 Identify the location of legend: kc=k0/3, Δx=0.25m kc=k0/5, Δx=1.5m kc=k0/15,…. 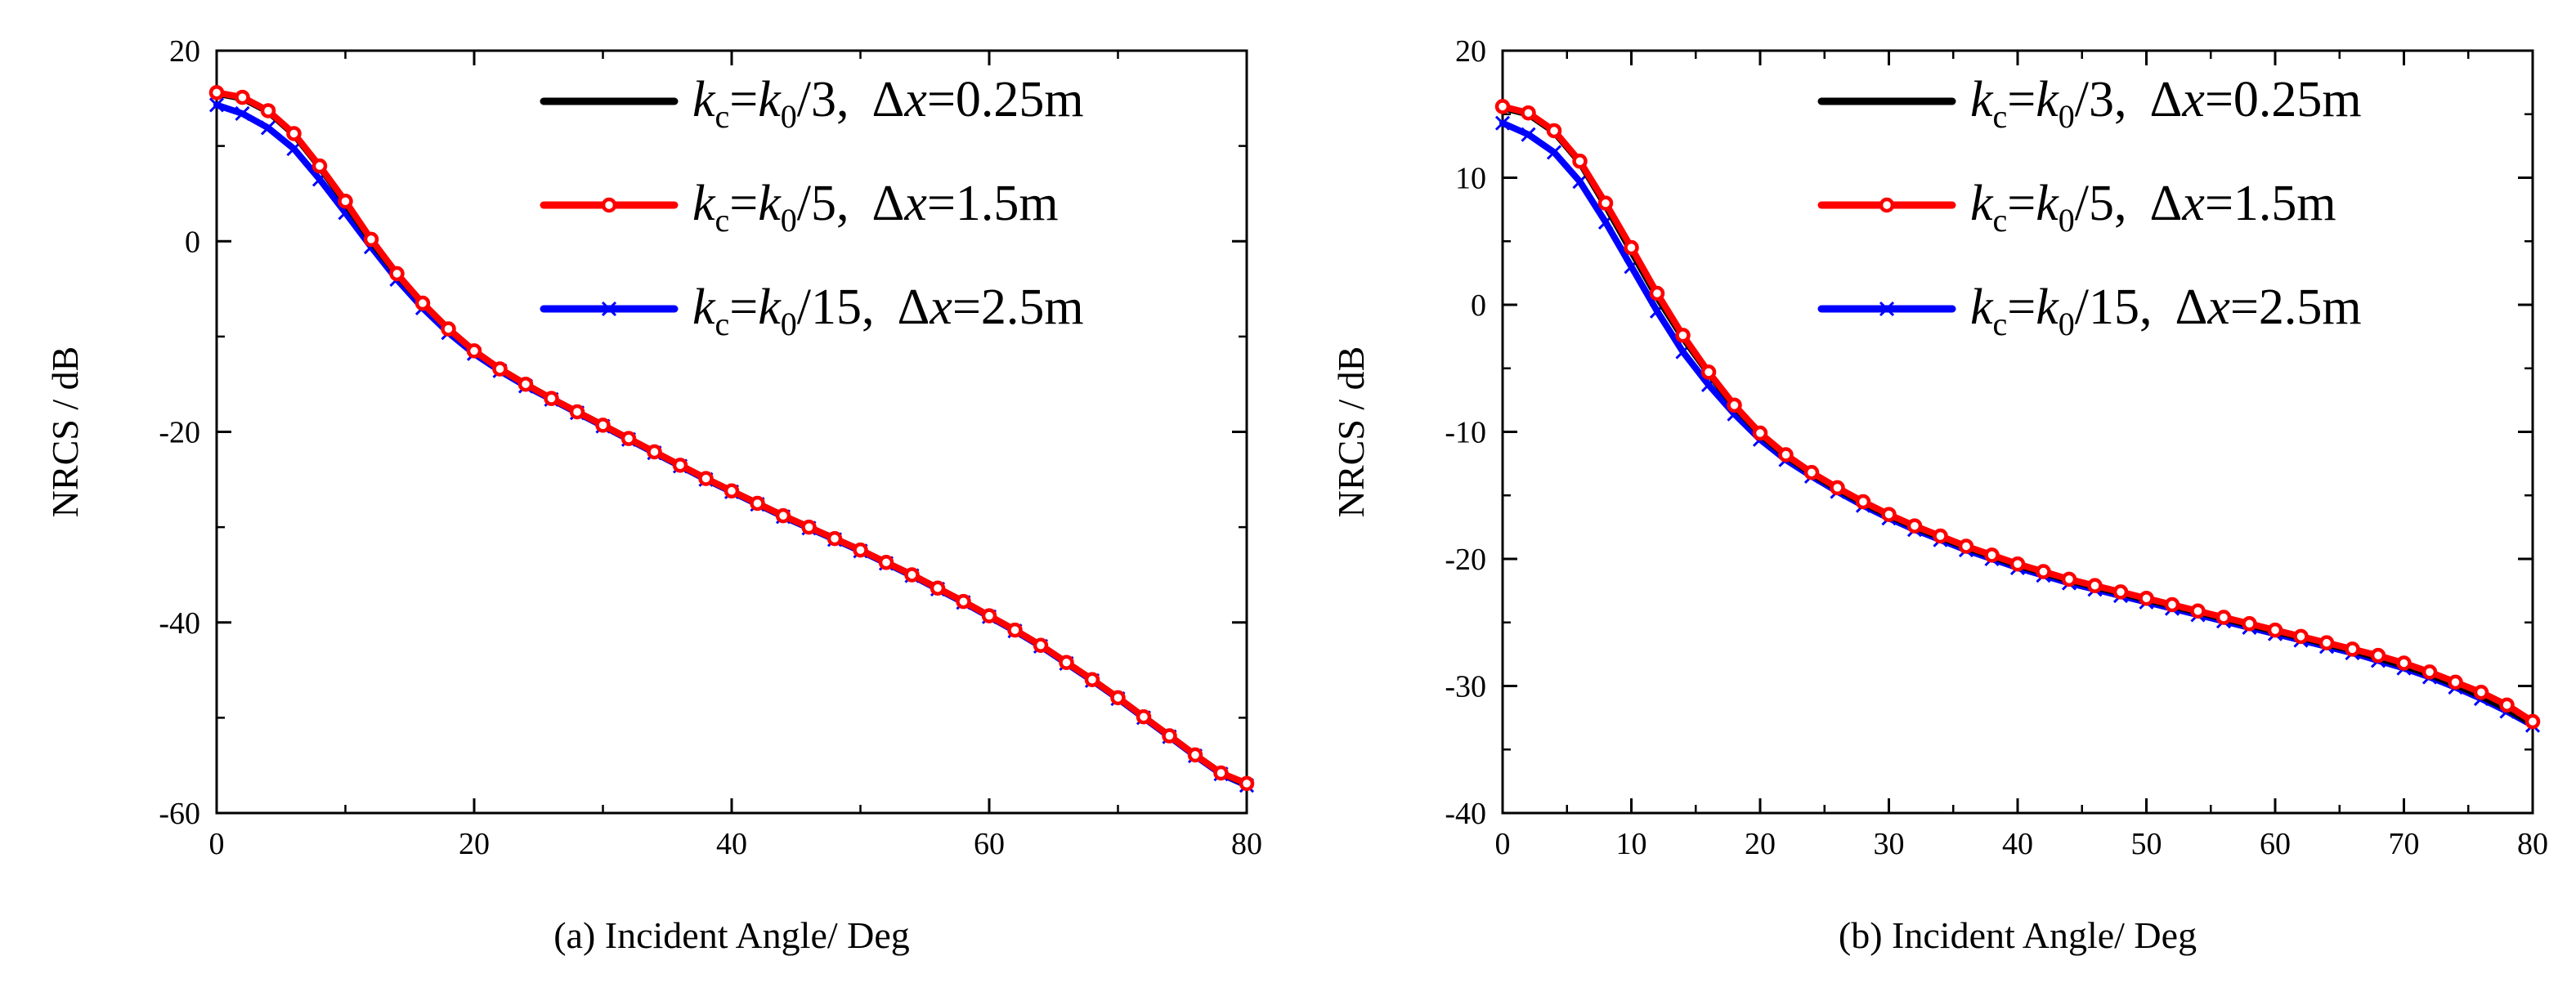
(2089, 207).